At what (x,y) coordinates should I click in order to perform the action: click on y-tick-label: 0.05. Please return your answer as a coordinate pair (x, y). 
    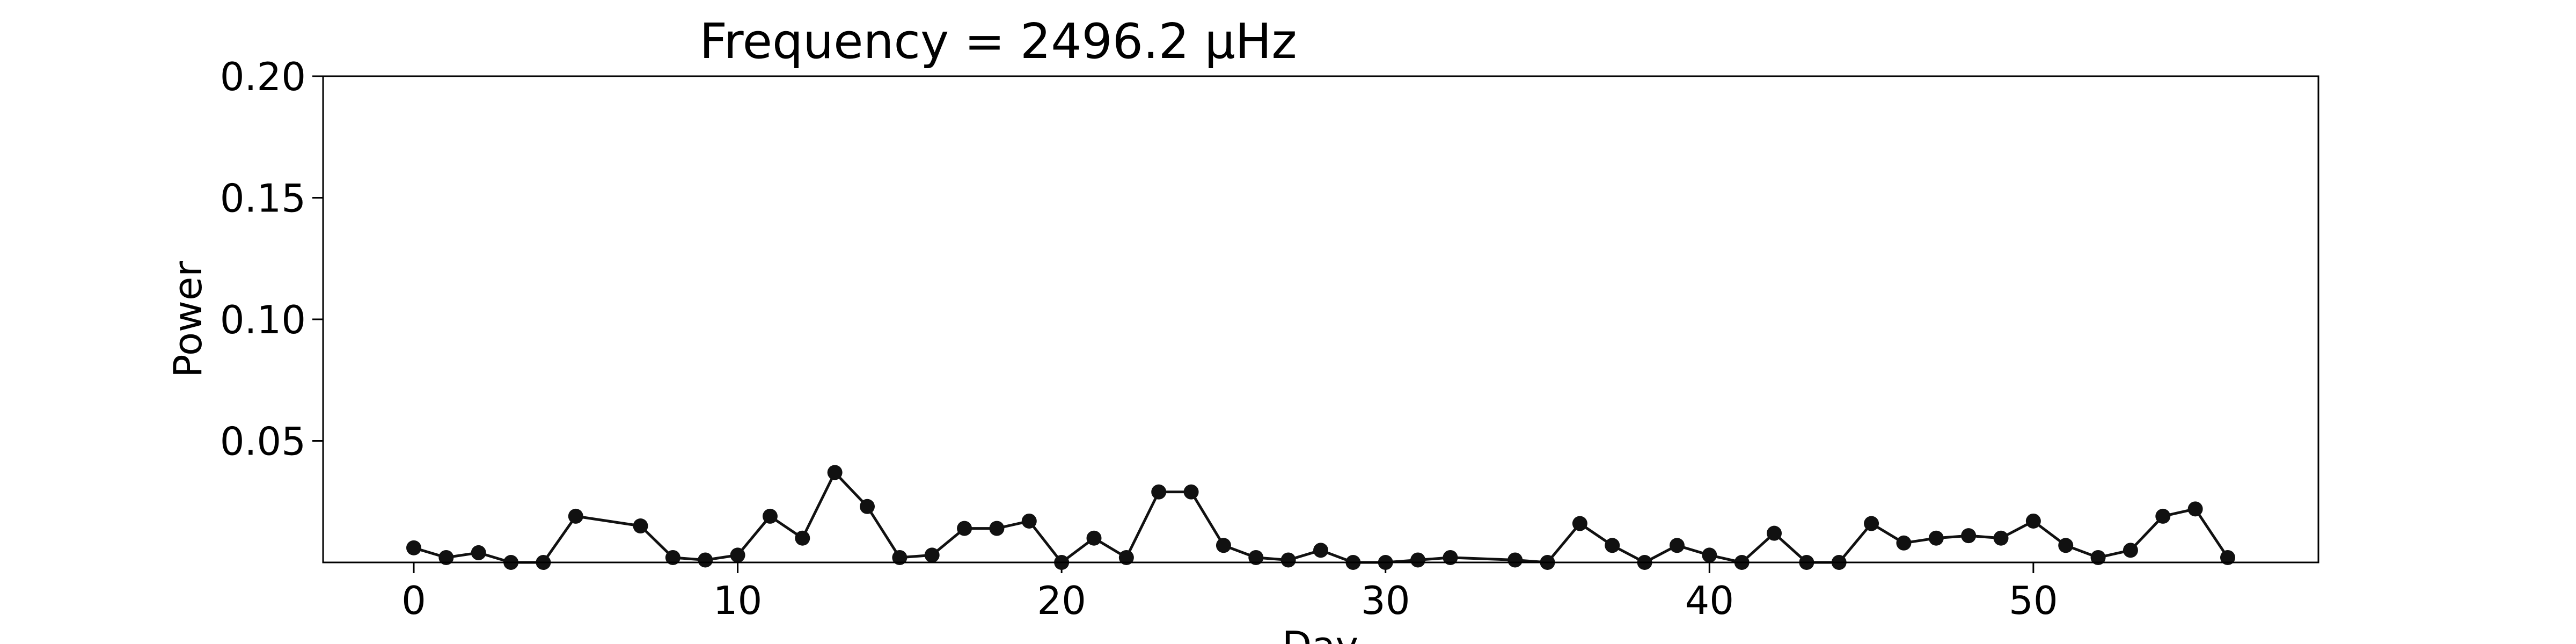
    Looking at the image, I should click on (263, 441).